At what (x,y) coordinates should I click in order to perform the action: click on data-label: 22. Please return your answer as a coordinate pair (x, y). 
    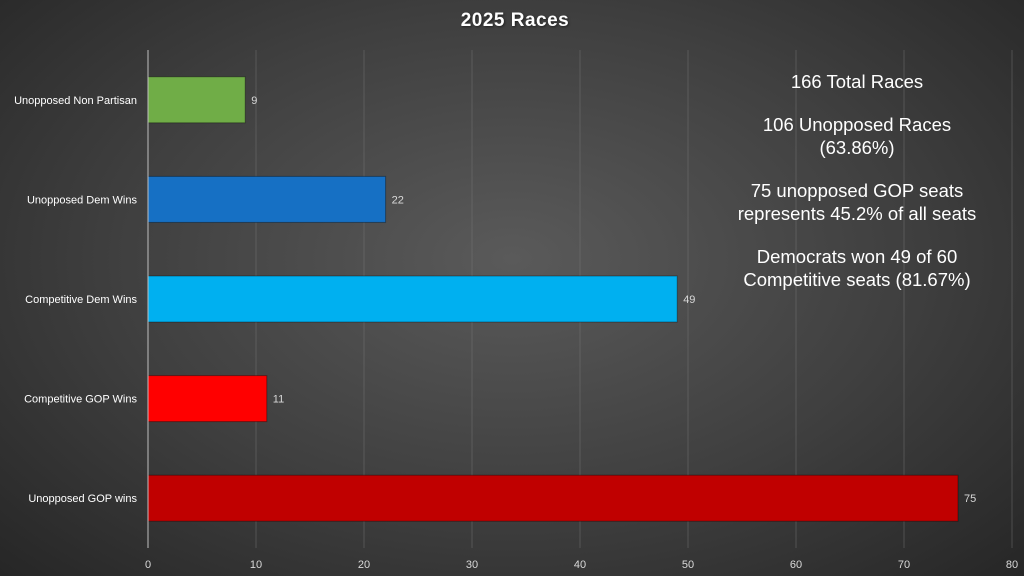
    Looking at the image, I should click on (398, 200).